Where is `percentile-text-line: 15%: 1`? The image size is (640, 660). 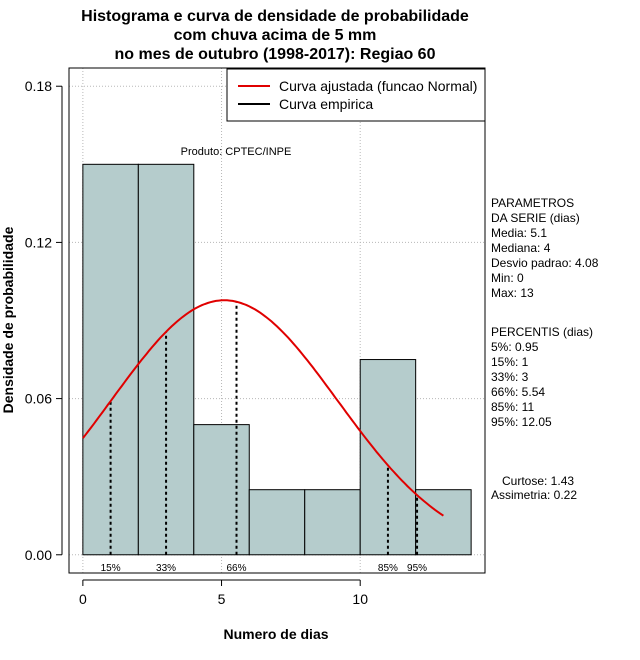 percentile-text-line: 15%: 1 is located at coordinates (510, 362).